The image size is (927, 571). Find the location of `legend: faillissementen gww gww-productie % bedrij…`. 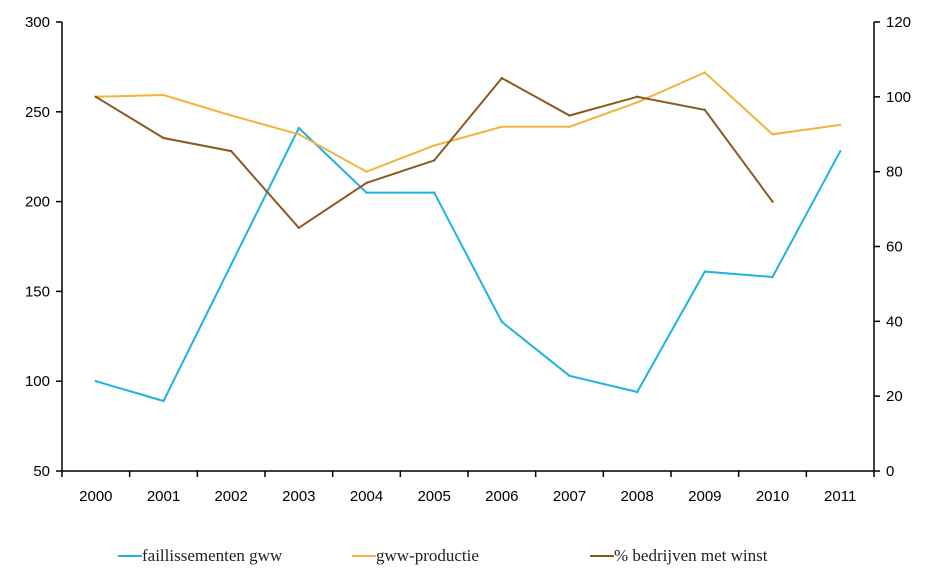

legend: faillissementen gww gww-productie % bedrij… is located at coordinates (443, 555).